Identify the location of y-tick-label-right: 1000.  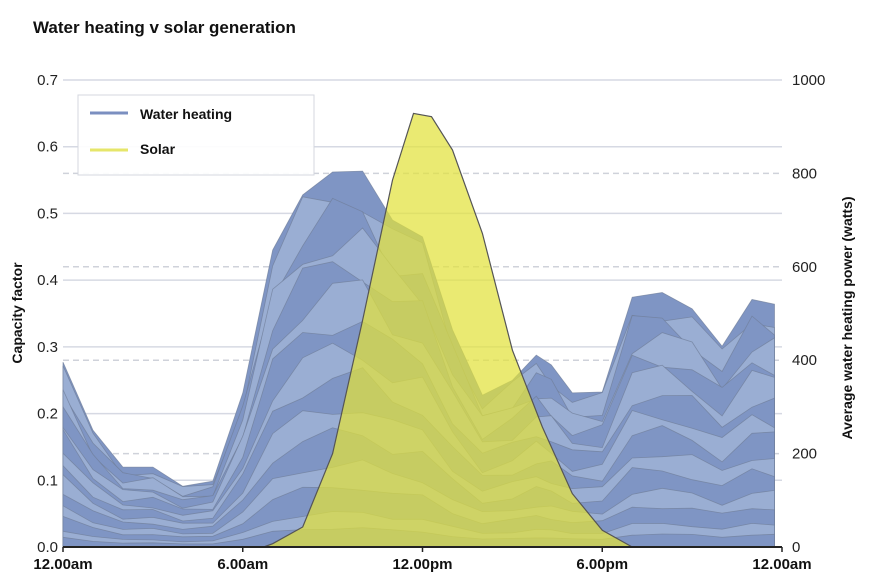
(808, 80).